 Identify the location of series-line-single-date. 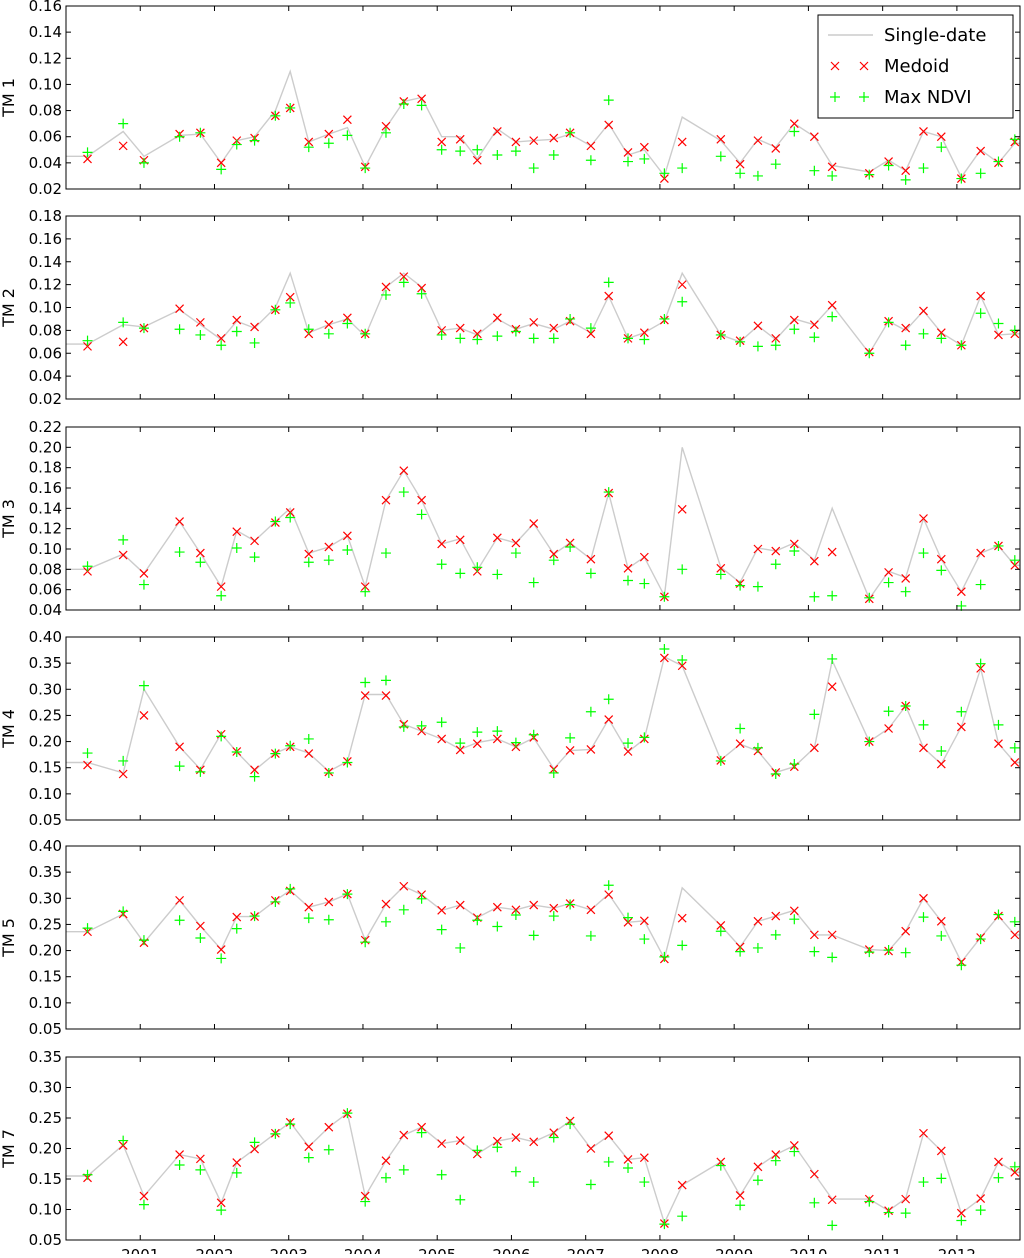
(543, 313).